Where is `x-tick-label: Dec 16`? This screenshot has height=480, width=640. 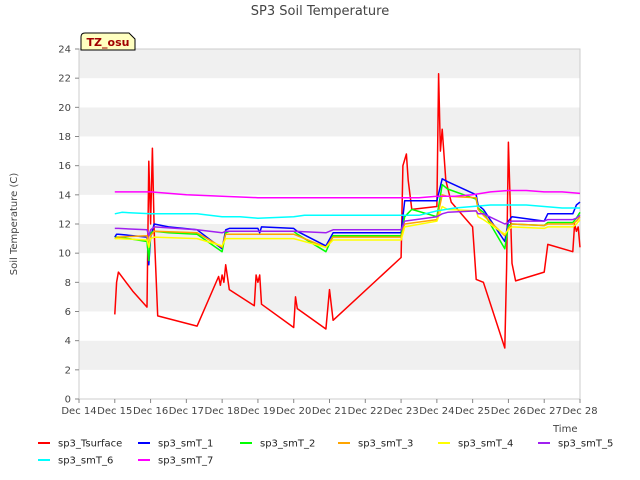
x-tick-label: Dec 16 is located at coordinates (150, 411).